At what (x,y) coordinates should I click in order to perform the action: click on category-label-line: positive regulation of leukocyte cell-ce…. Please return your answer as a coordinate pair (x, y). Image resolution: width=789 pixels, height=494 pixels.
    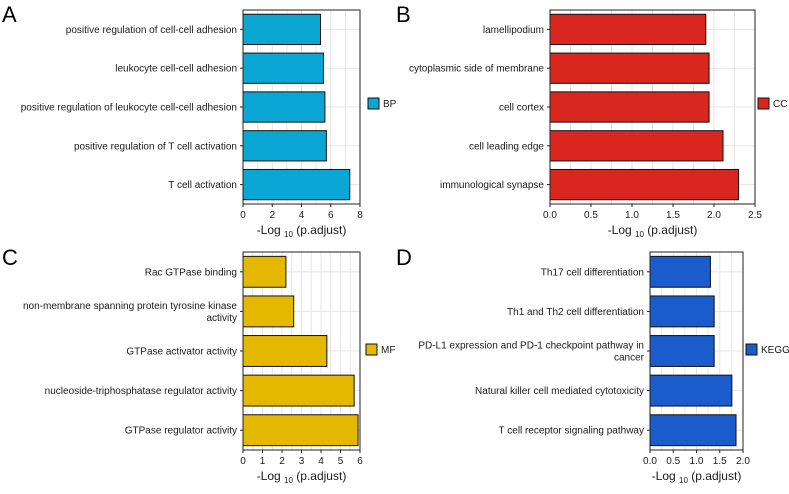
    Looking at the image, I should click on (129, 108).